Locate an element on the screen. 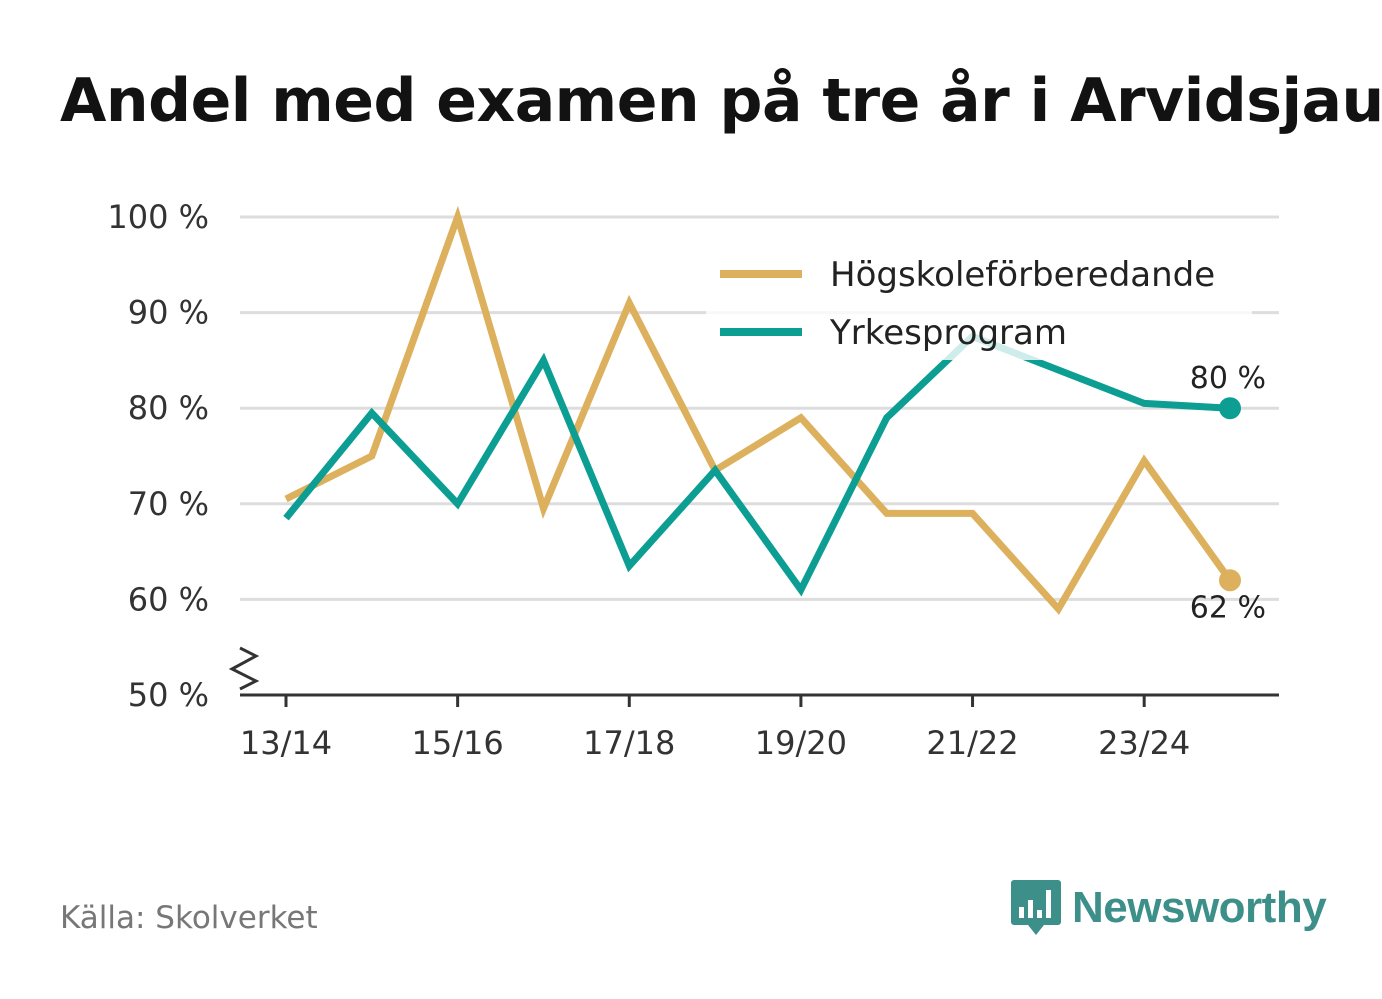  x-tick-label: 17/18 is located at coordinates (629, 743).